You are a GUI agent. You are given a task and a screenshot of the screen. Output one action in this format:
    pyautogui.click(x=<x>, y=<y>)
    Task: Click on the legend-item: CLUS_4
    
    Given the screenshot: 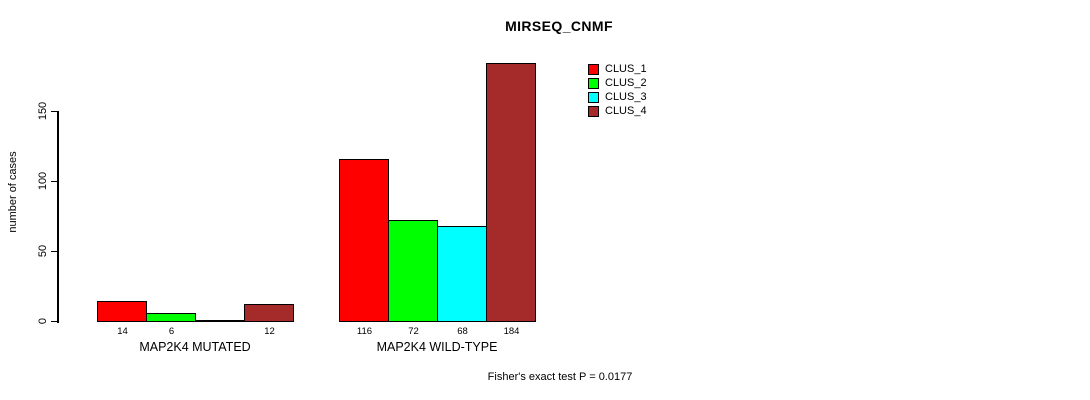 What is the action you would take?
    pyautogui.click(x=617, y=111)
    